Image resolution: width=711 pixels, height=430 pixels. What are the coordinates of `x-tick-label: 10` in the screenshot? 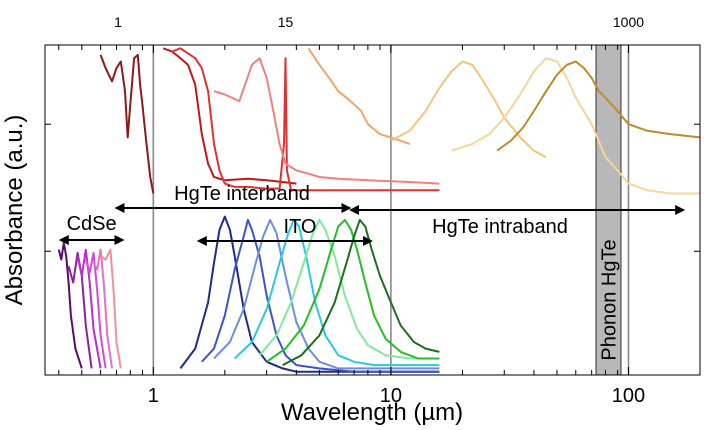 It's located at (391, 396).